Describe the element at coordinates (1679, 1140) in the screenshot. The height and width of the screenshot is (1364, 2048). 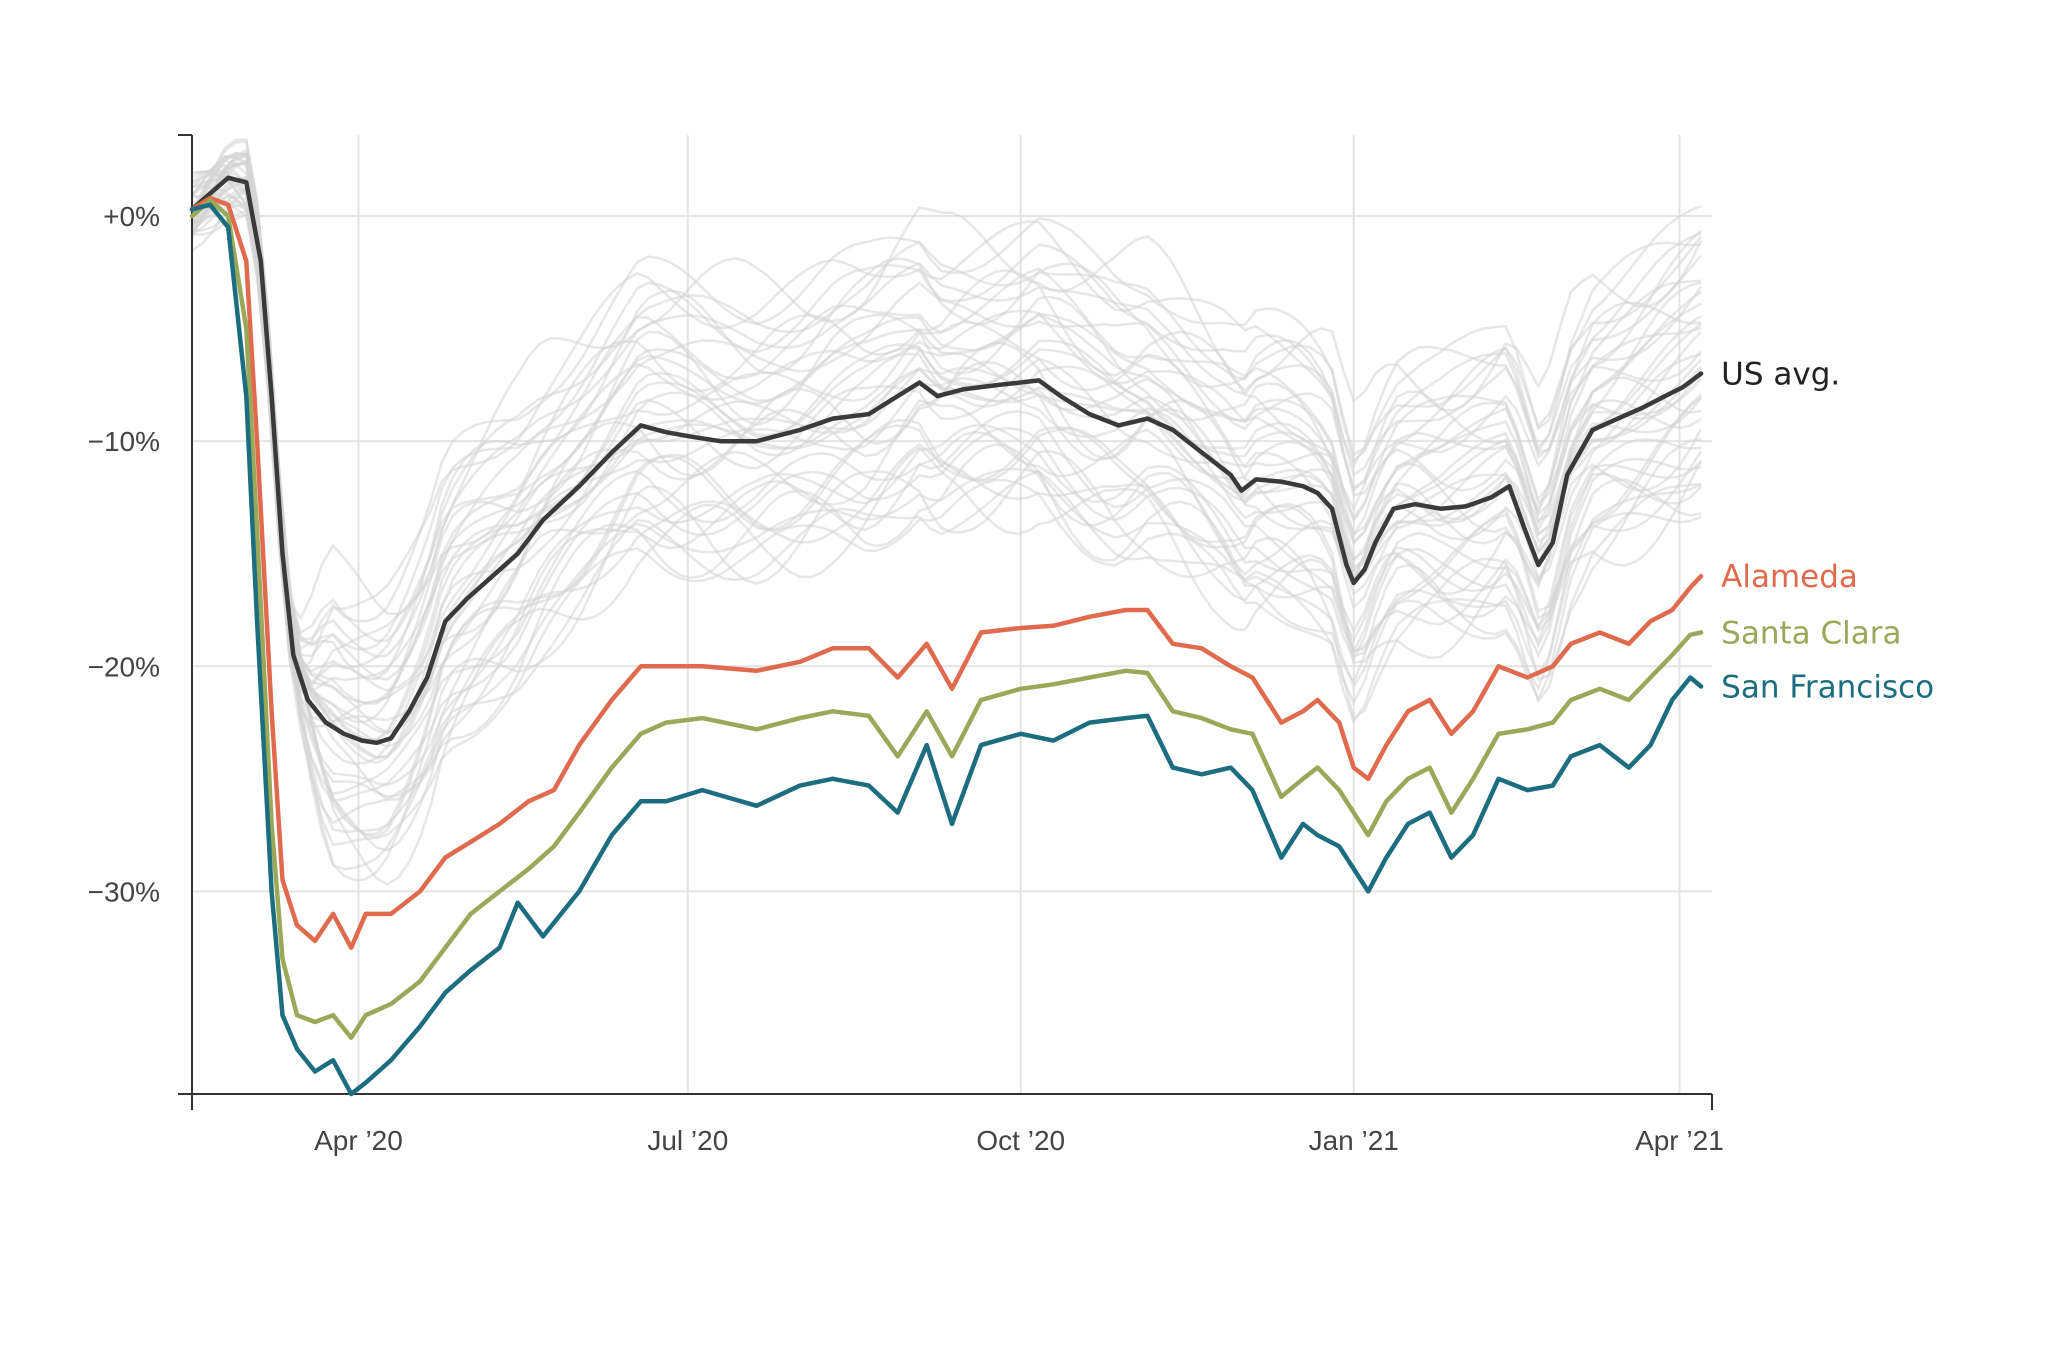
I see `x-tick-label: Apr ’21` at that location.